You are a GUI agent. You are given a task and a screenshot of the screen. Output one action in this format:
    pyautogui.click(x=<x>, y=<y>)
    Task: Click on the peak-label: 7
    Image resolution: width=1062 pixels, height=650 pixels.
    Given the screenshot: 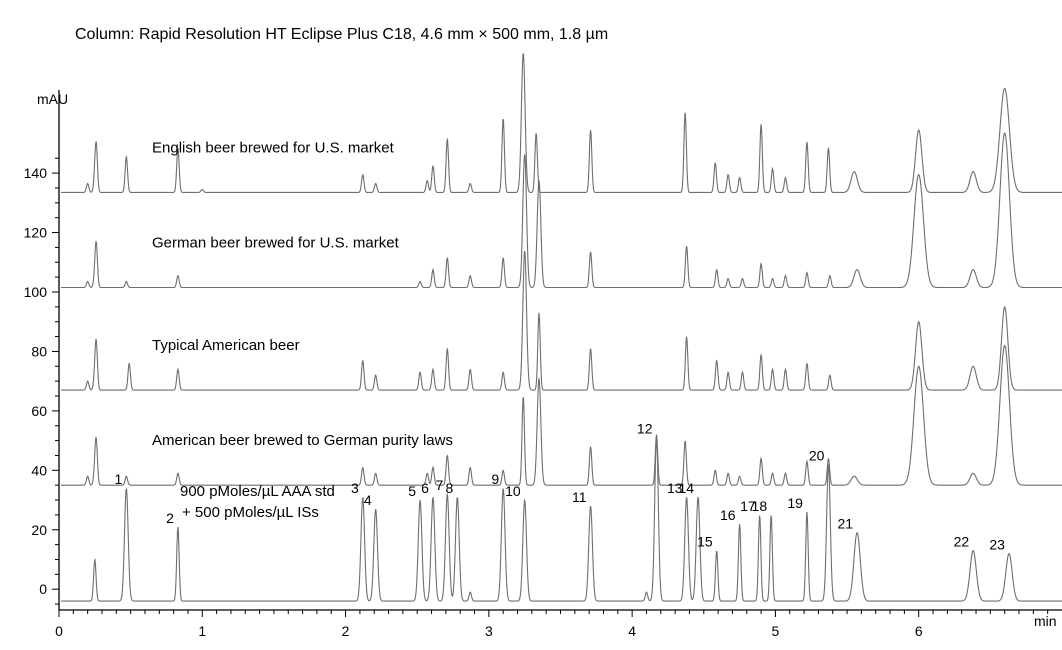 What is the action you would take?
    pyautogui.click(x=440, y=485)
    